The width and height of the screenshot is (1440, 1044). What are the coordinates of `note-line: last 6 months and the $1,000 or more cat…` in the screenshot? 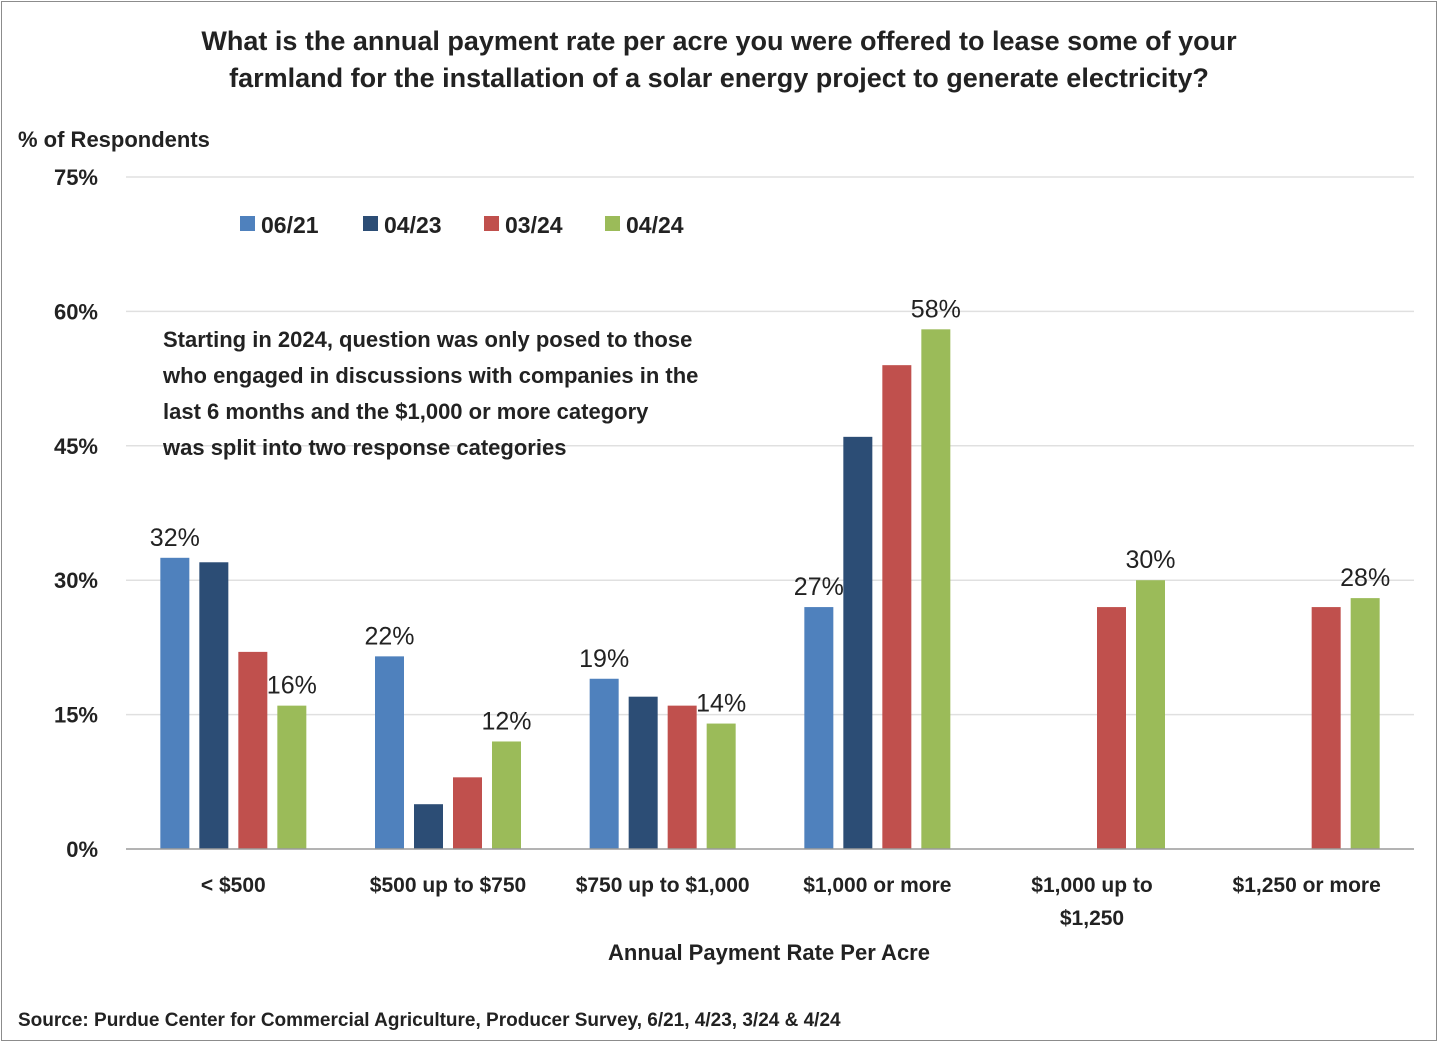 It's located at (406, 411).